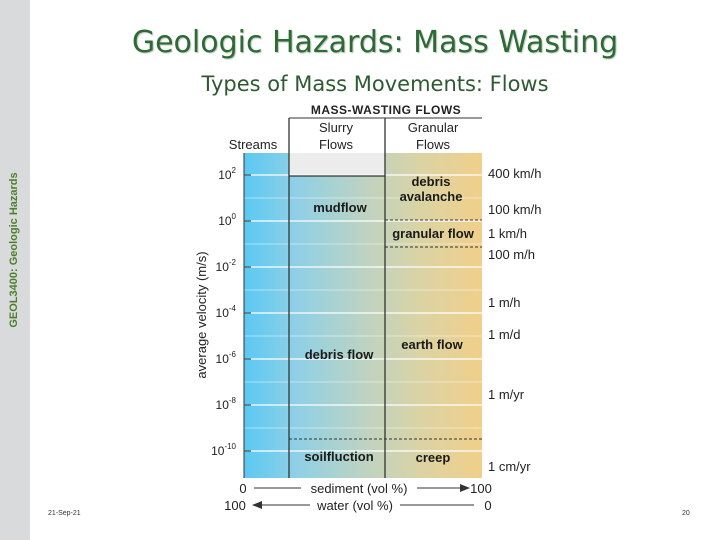  I want to click on water-max: 0, so click(487, 505).